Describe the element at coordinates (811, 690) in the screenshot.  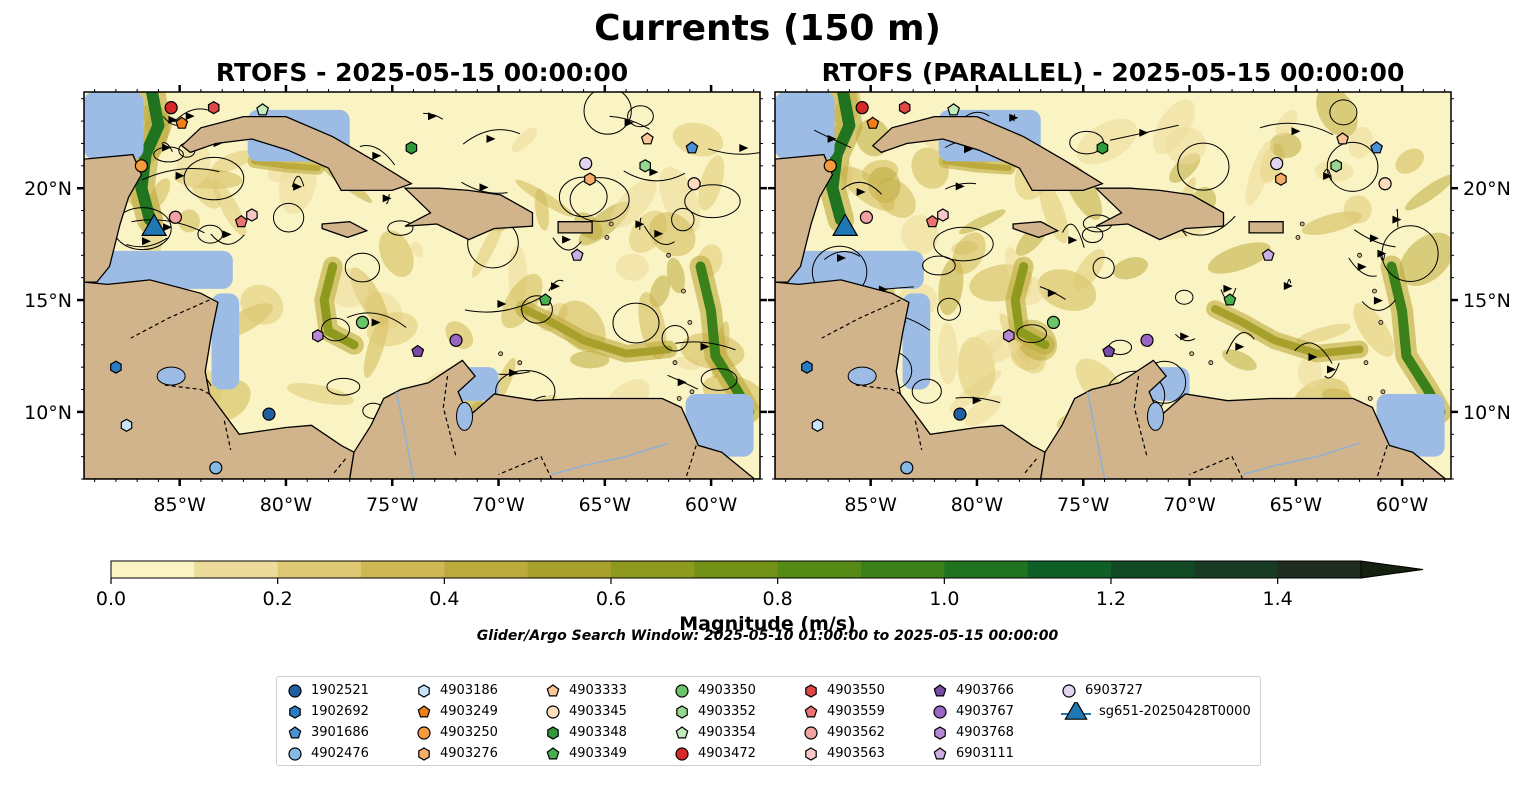
I see `legend-hexagon-icon` at that location.